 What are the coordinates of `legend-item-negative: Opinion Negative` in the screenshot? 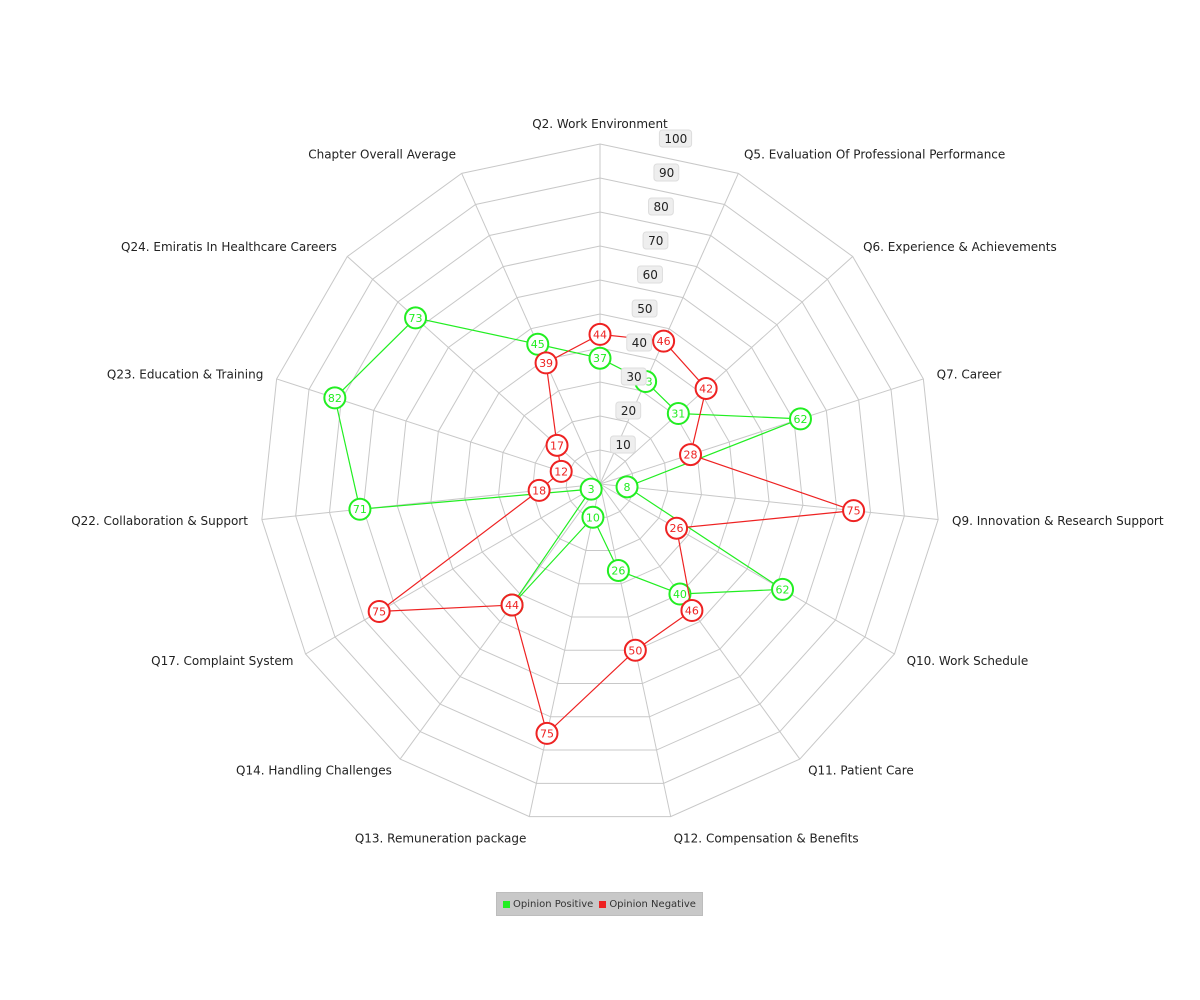 It's located at (647, 904).